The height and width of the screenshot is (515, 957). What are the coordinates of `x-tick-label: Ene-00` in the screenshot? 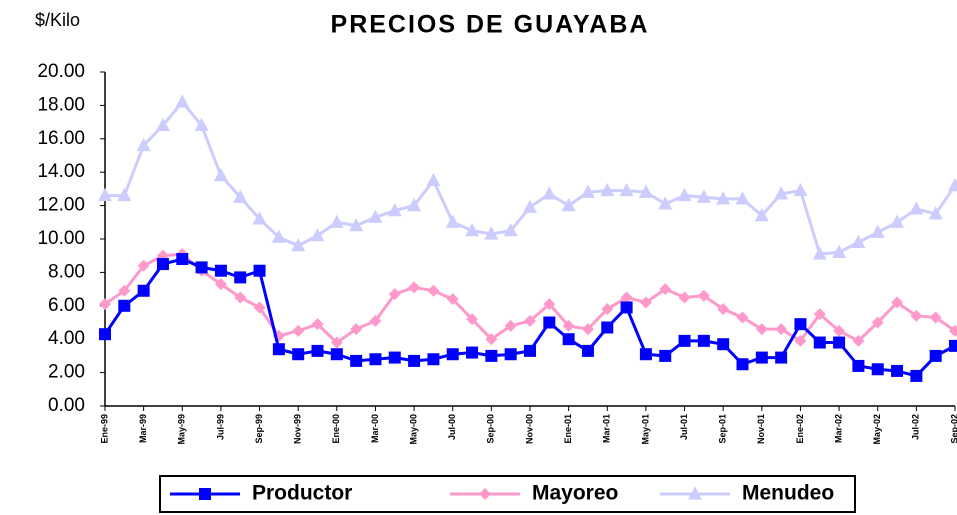 It's located at (336, 429).